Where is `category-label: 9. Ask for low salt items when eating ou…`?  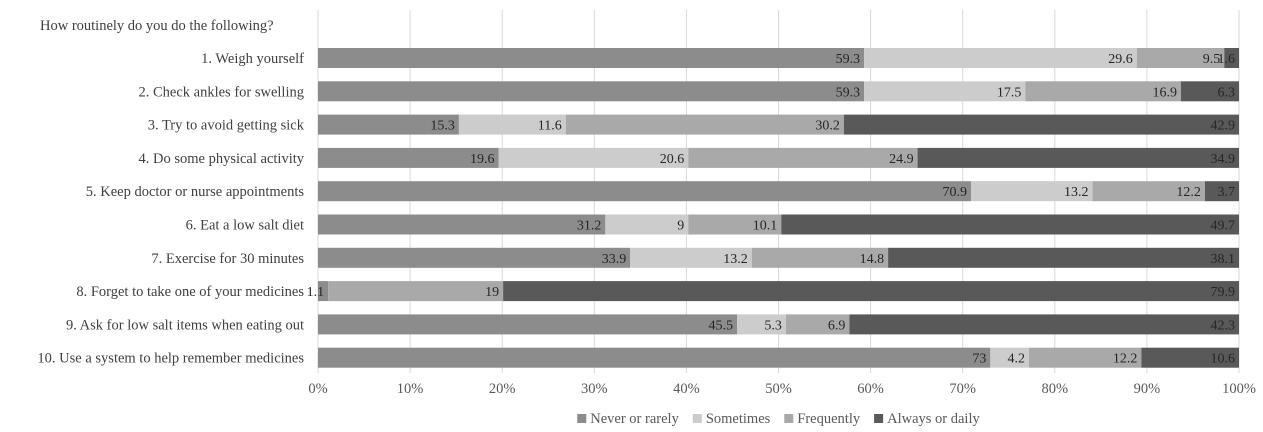 category-label: 9. Ask for low salt items when eating ou… is located at coordinates (185, 325).